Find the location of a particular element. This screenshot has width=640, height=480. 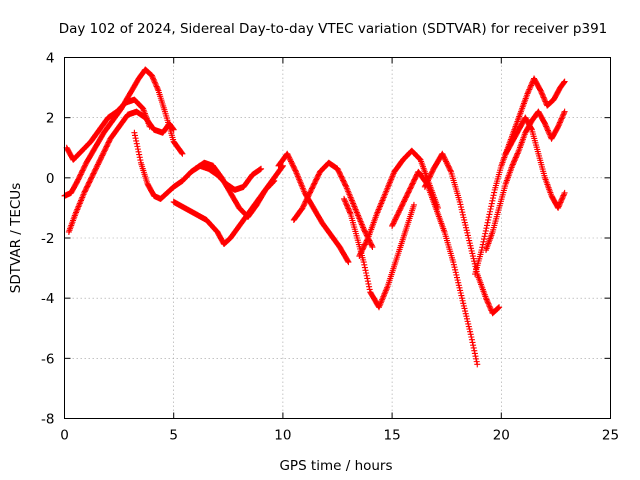

y-axis-label: SDTVAR / TECUs is located at coordinates (16, 238).